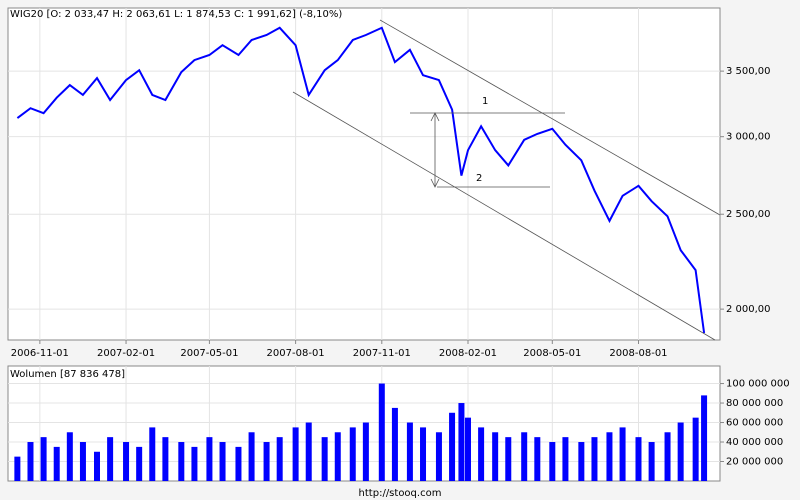 Image resolution: width=800 pixels, height=500 pixels. What do you see at coordinates (468, 353) in the screenshot?
I see `x-tick-label: 2008-02-01` at bounding box center [468, 353].